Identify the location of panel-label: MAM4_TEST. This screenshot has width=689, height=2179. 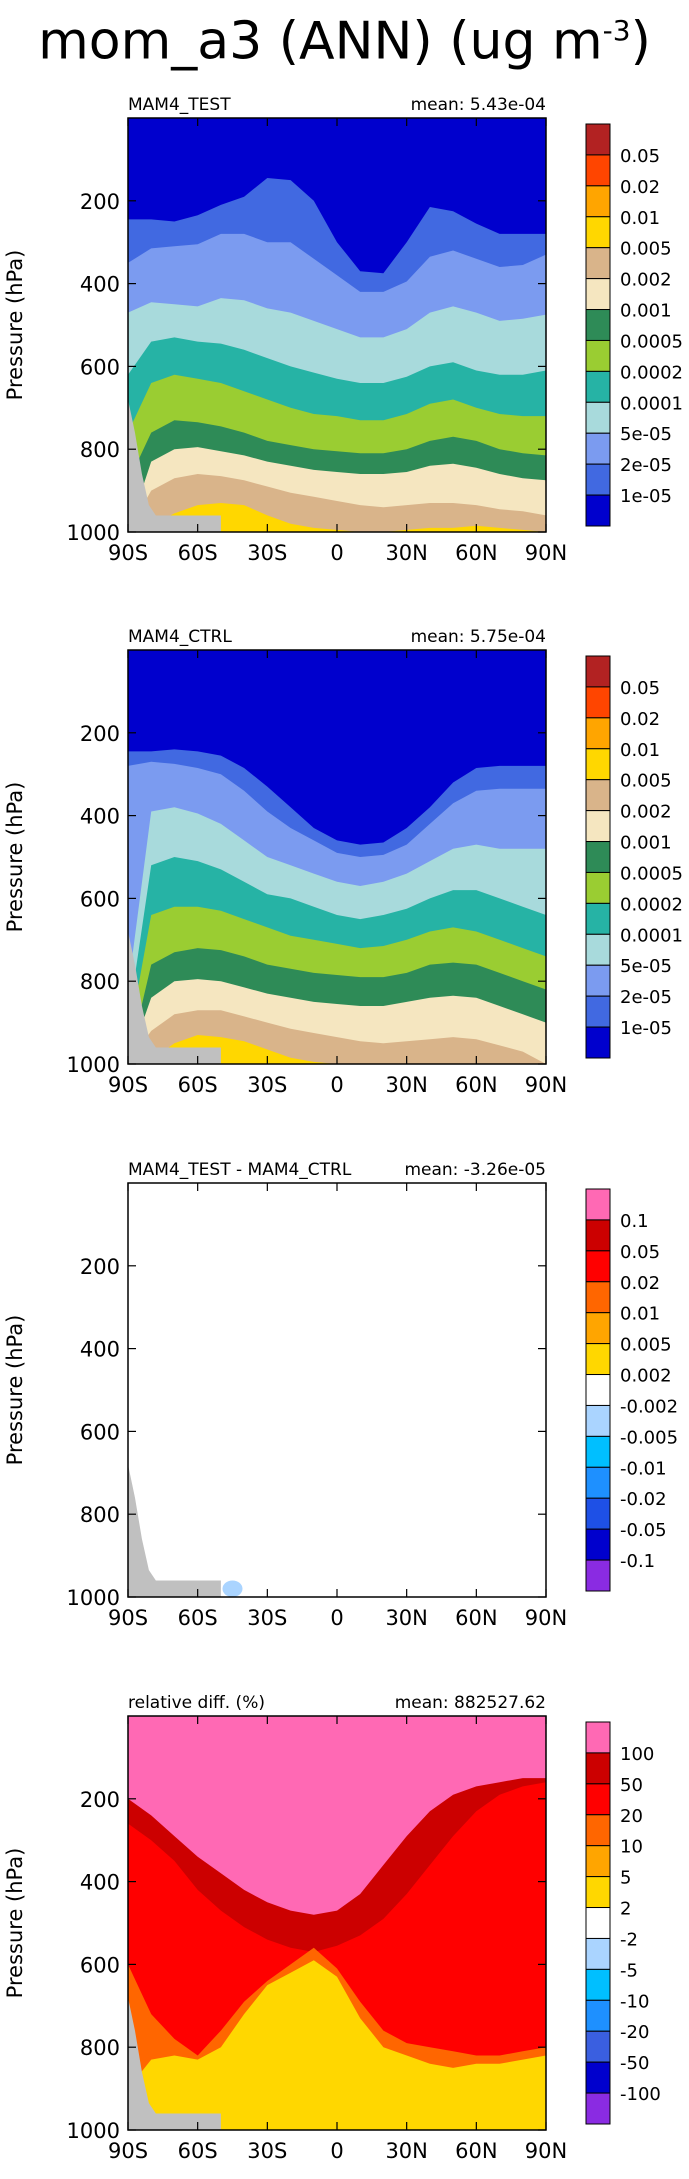
(179, 105).